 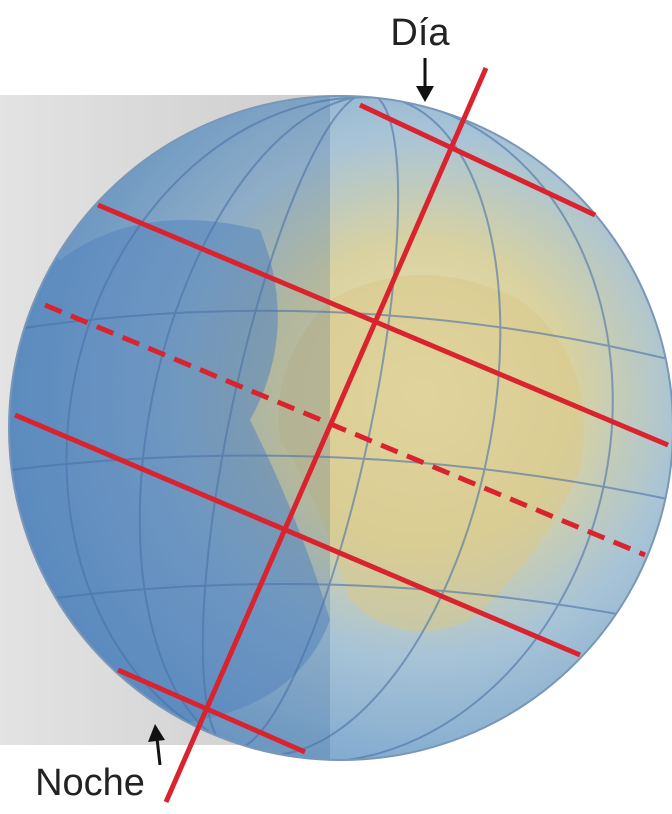 What do you see at coordinates (425, 94) in the screenshot?
I see `day-arrow-head` at bounding box center [425, 94].